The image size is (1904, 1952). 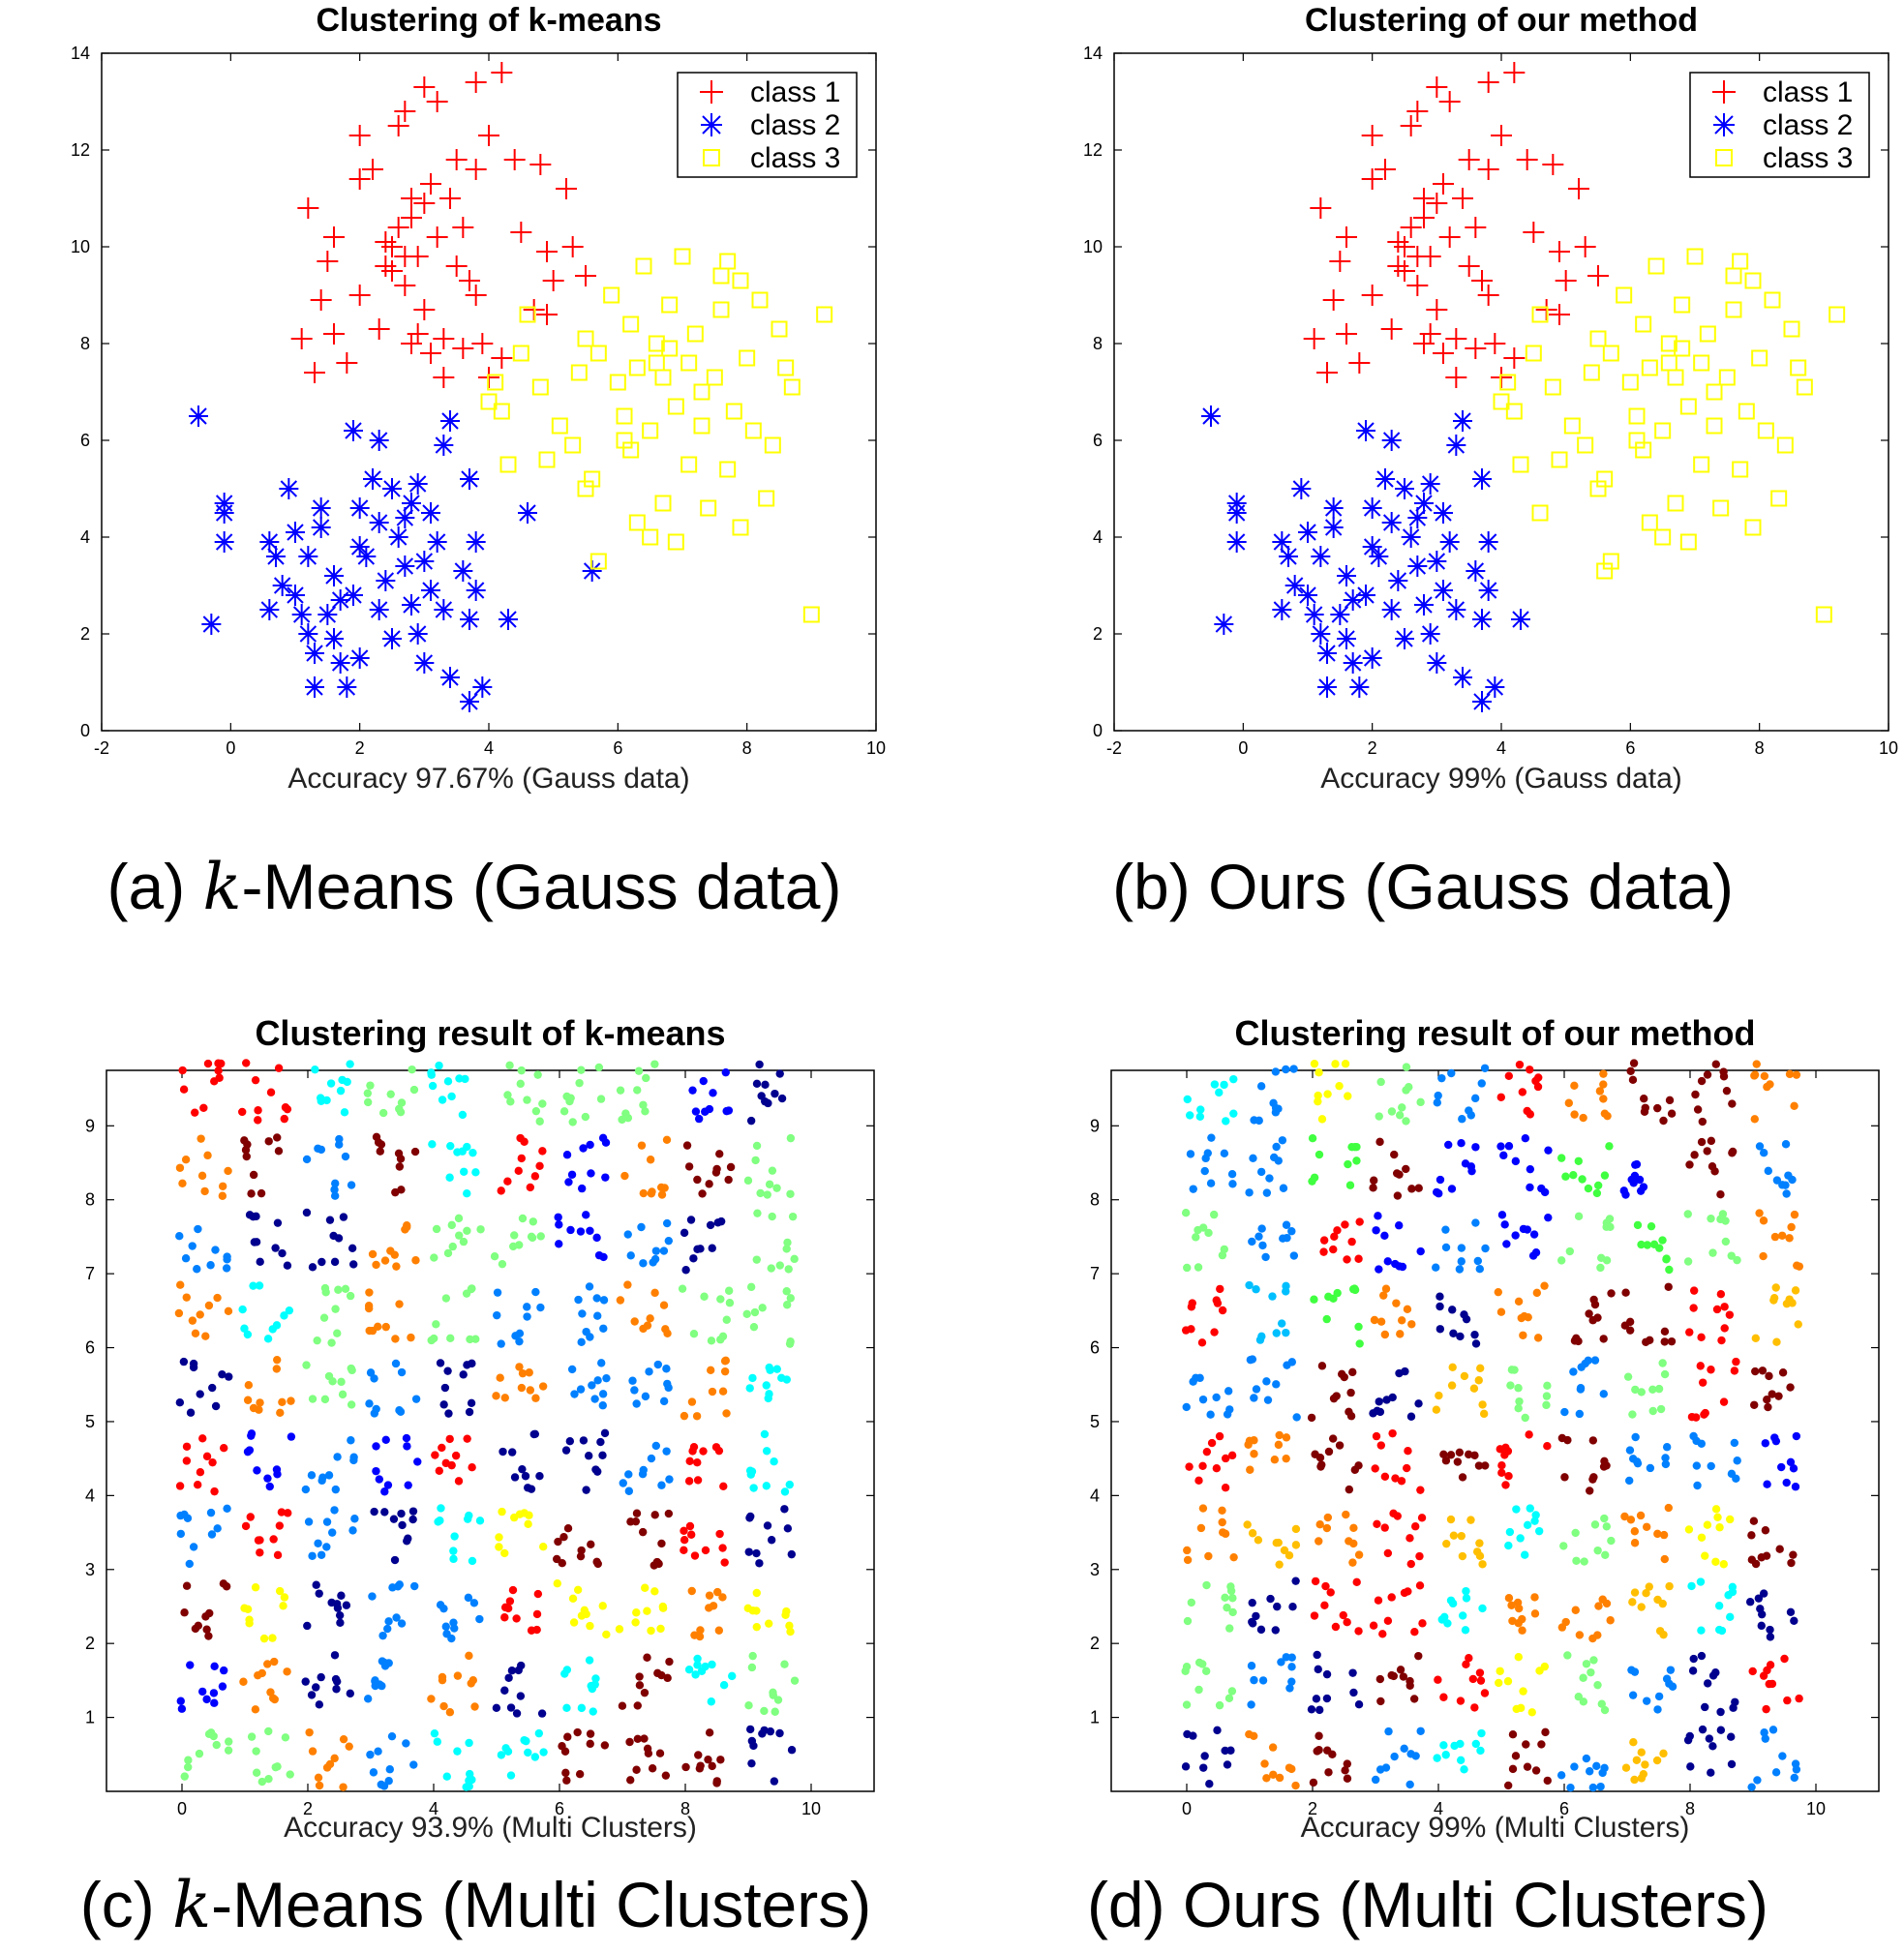 I want to click on y-tick-label: 8, so click(x=85, y=343).